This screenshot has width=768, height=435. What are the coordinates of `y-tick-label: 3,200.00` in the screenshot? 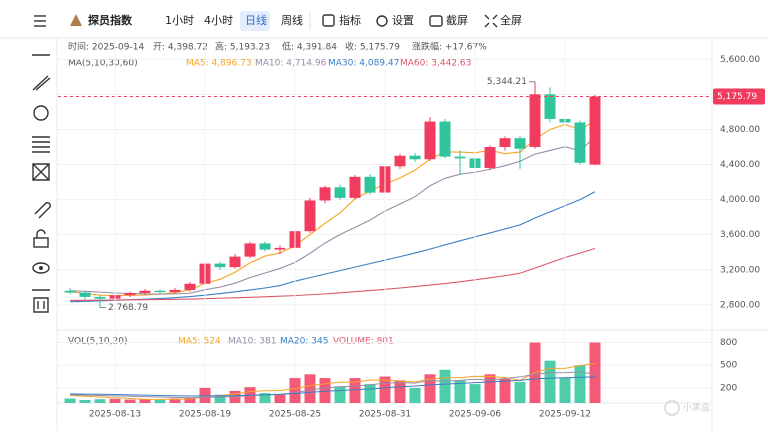 It's located at (740, 270).